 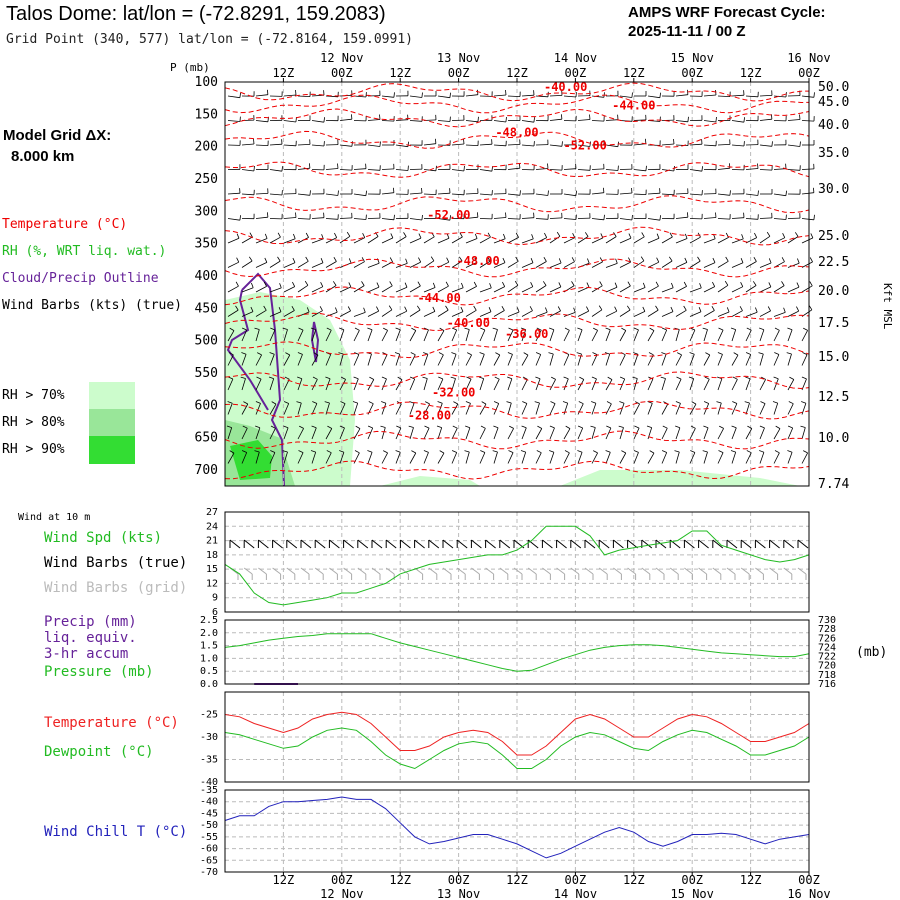 What do you see at coordinates (206, 211) in the screenshot?
I see `pressure-tick-label: 300` at bounding box center [206, 211].